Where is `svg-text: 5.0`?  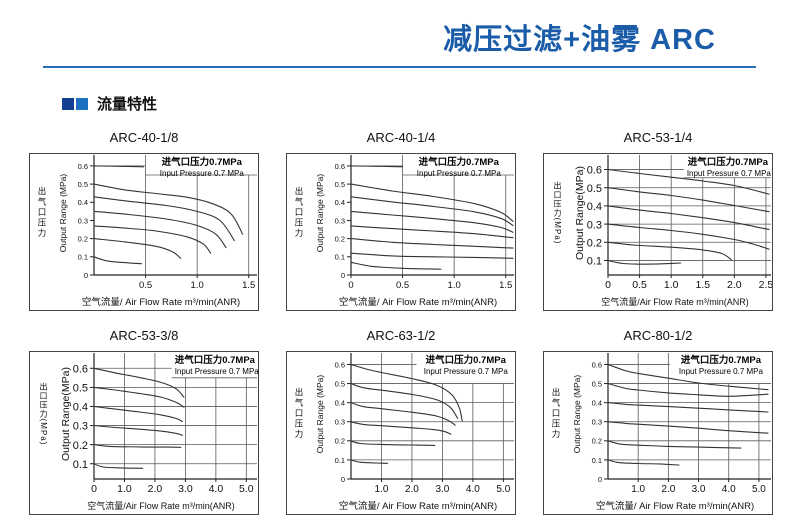
svg-text: 5.0 is located at coordinates (503, 489).